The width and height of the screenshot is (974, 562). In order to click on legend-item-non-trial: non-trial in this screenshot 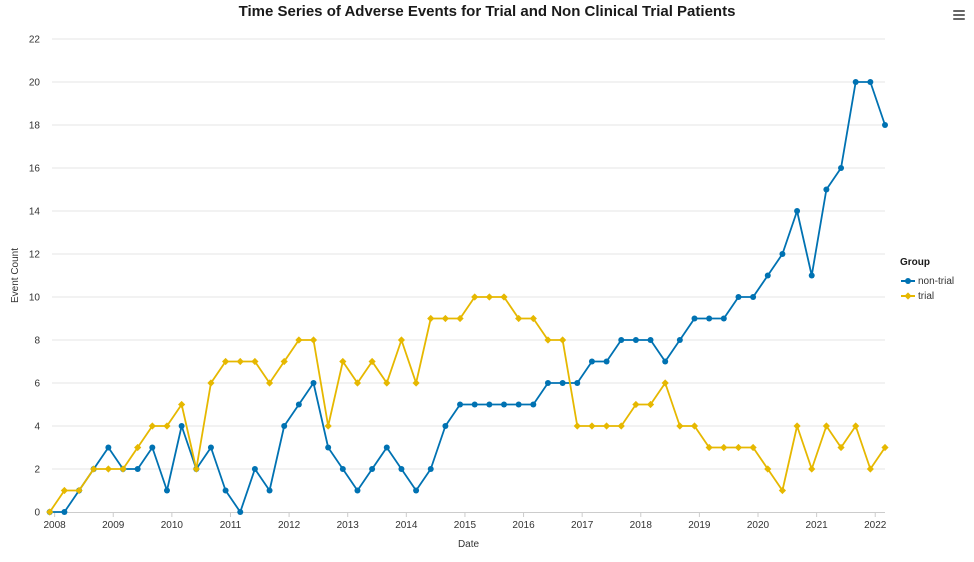, I will do `click(927, 281)`.